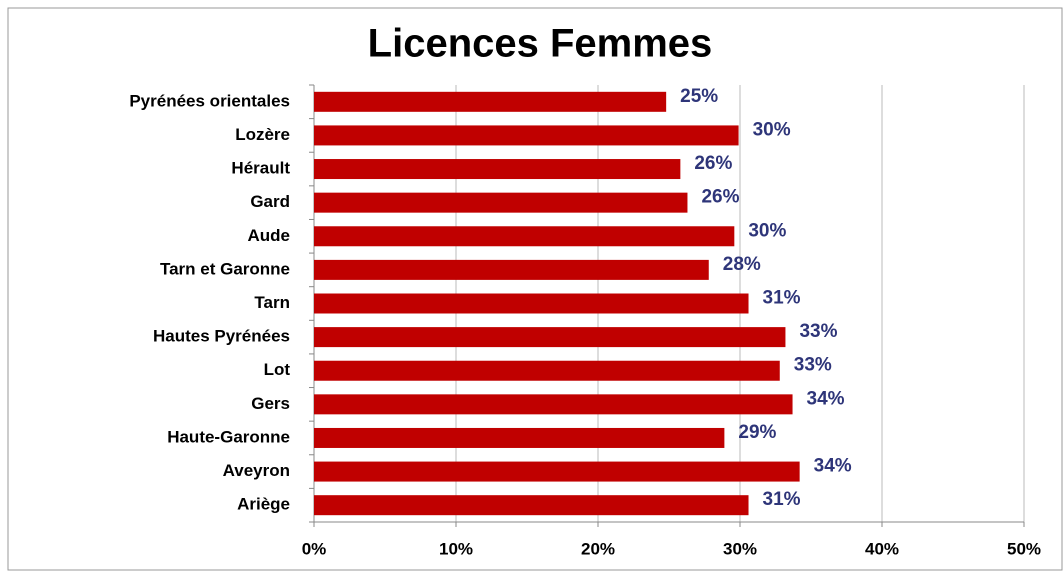 The image size is (1063, 571). I want to click on value-label: 25%, so click(699, 96).